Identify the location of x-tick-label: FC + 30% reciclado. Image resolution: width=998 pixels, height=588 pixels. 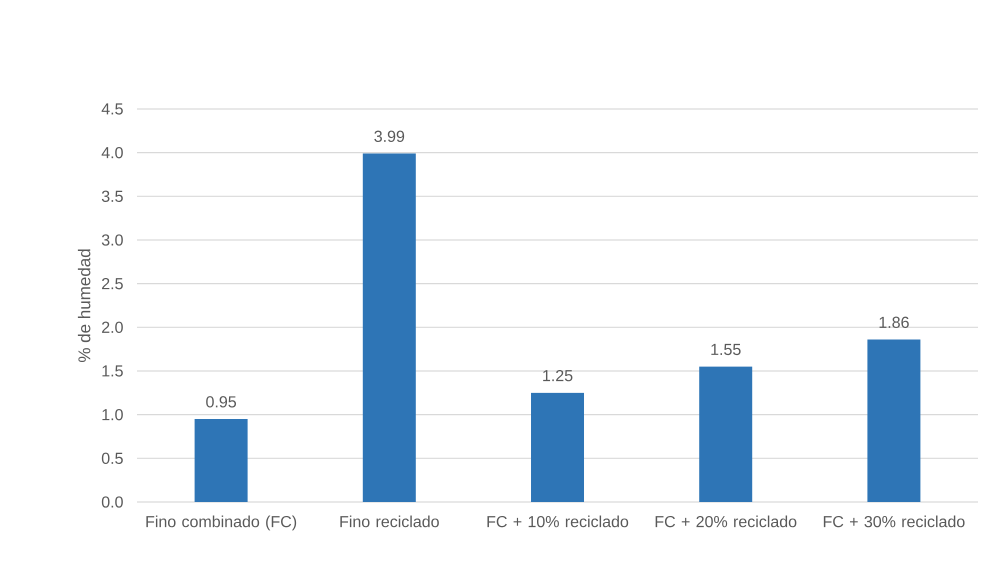
(894, 522).